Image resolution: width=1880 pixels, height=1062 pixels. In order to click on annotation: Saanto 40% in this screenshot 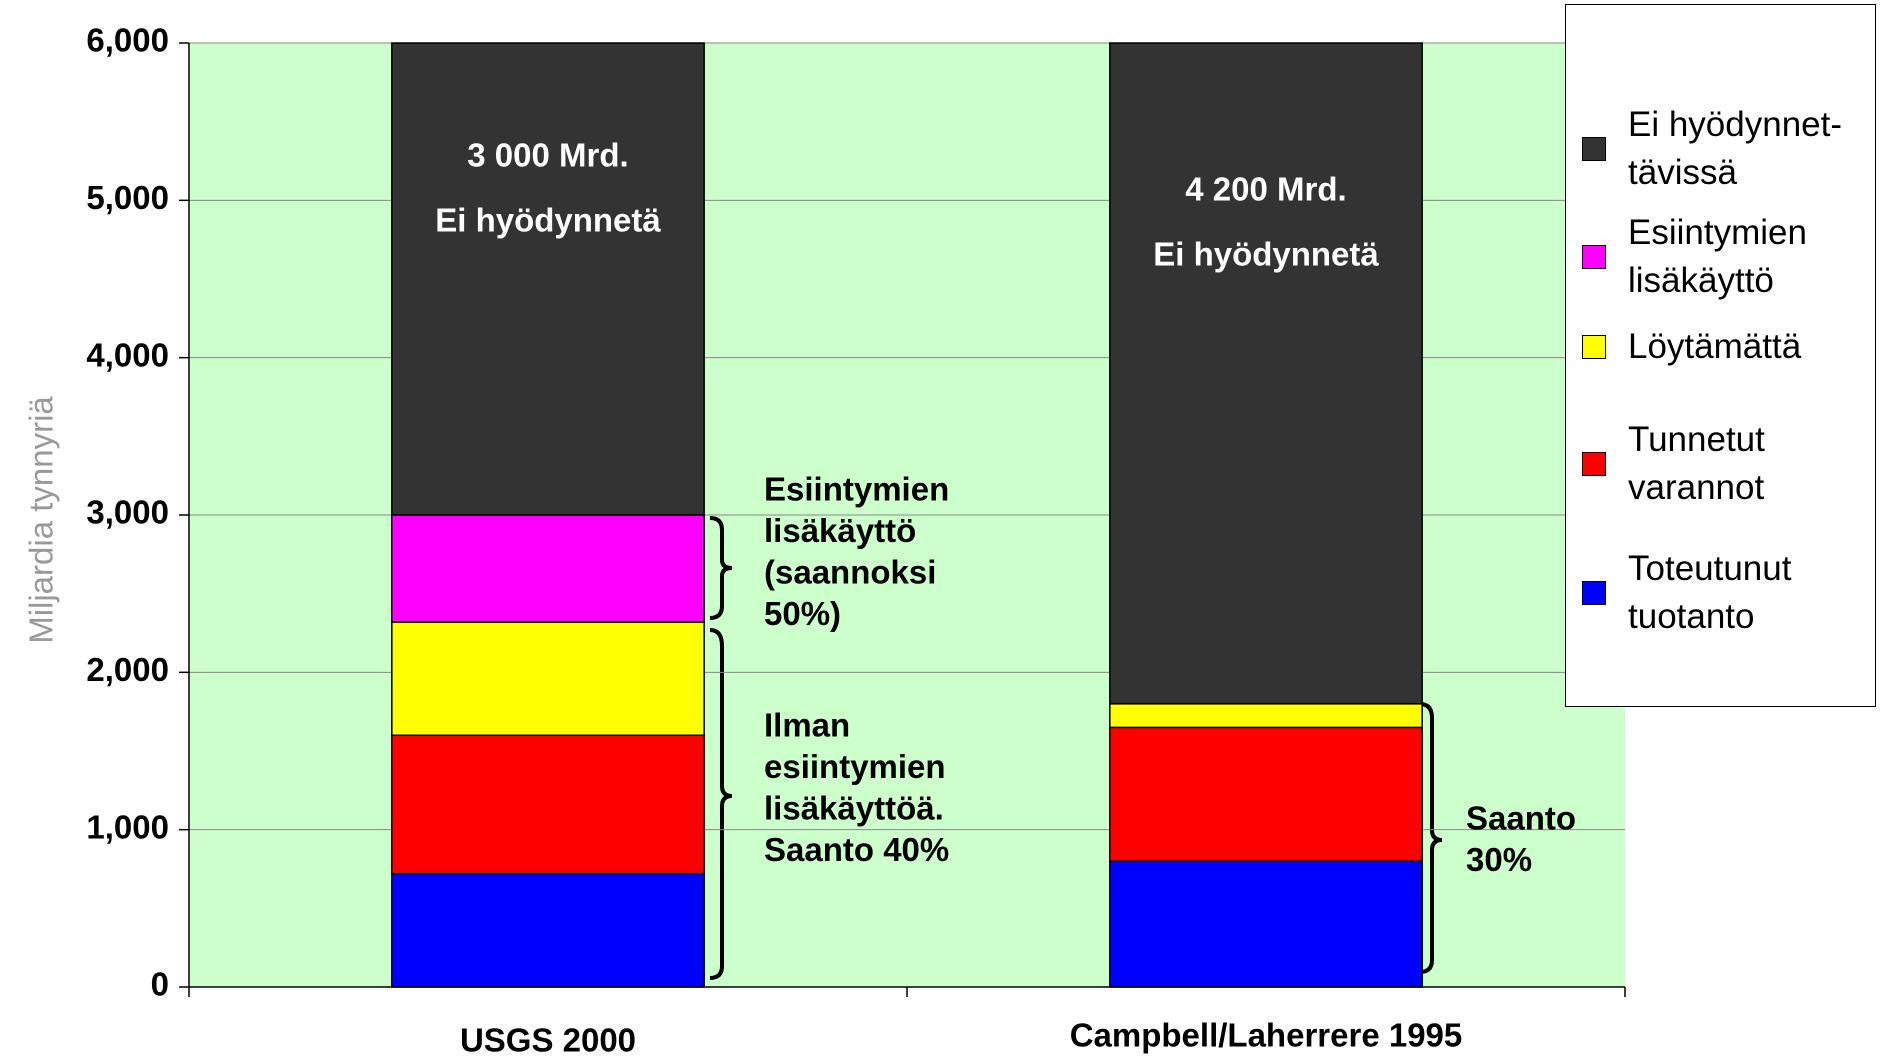, I will do `click(856, 849)`.